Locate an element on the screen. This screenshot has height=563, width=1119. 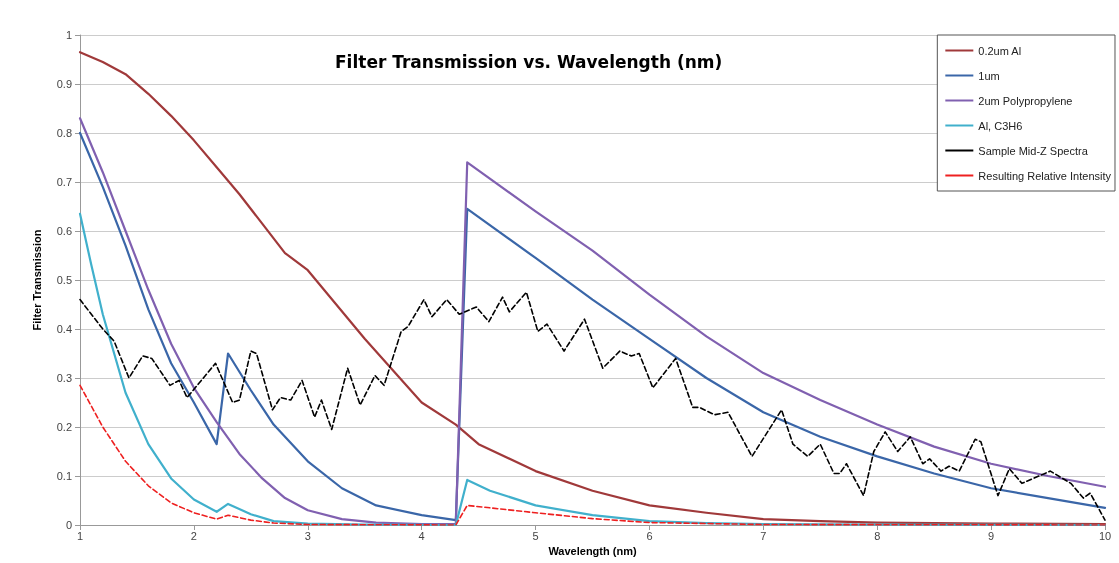
x-tick-label: 1 is located at coordinates (80, 535).